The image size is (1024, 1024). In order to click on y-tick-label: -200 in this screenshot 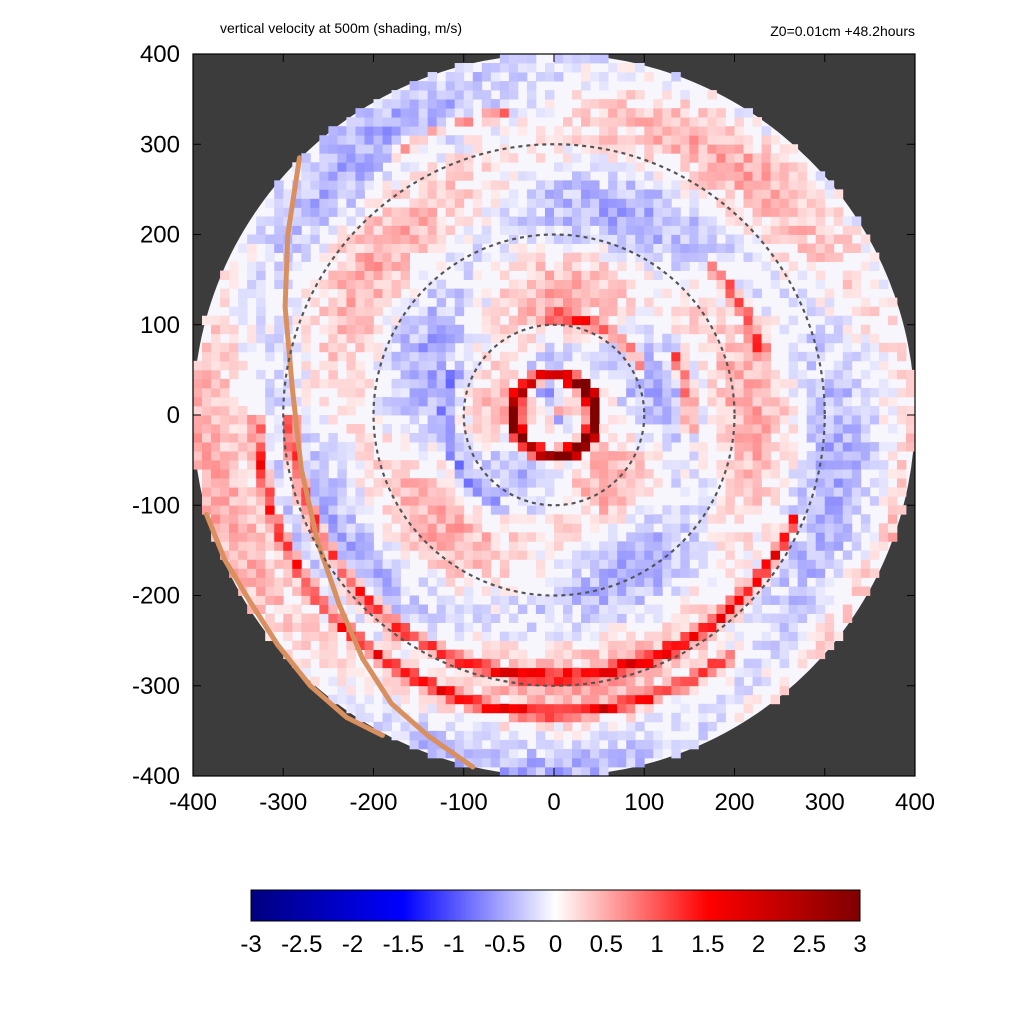, I will do `click(156, 596)`.